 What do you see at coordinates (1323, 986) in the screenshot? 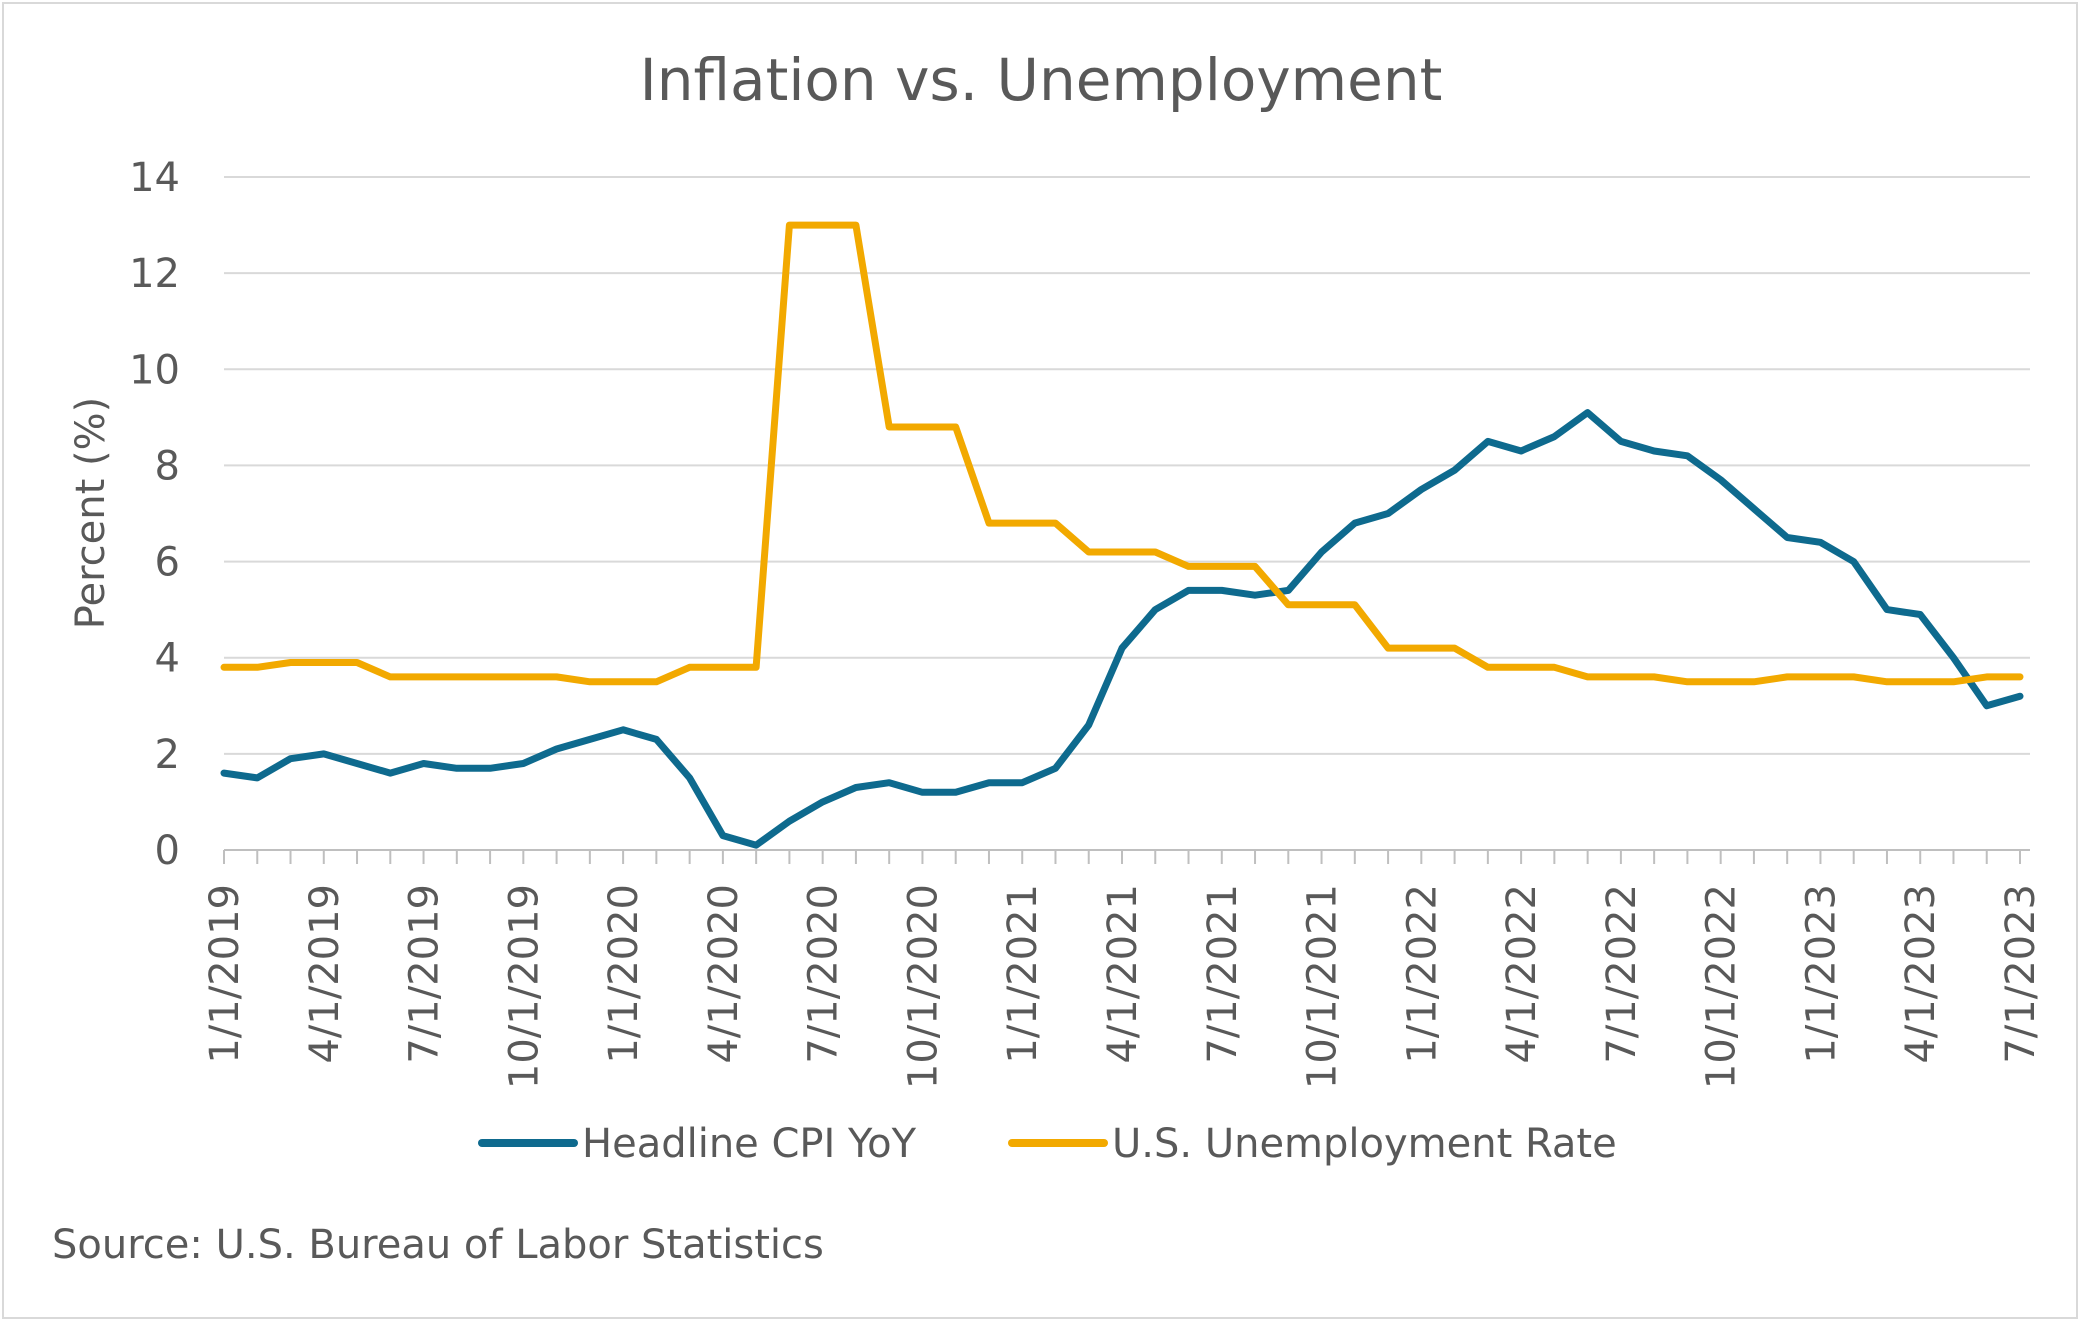
I see `x-tick-label: 10/1/2021` at bounding box center [1323, 986].